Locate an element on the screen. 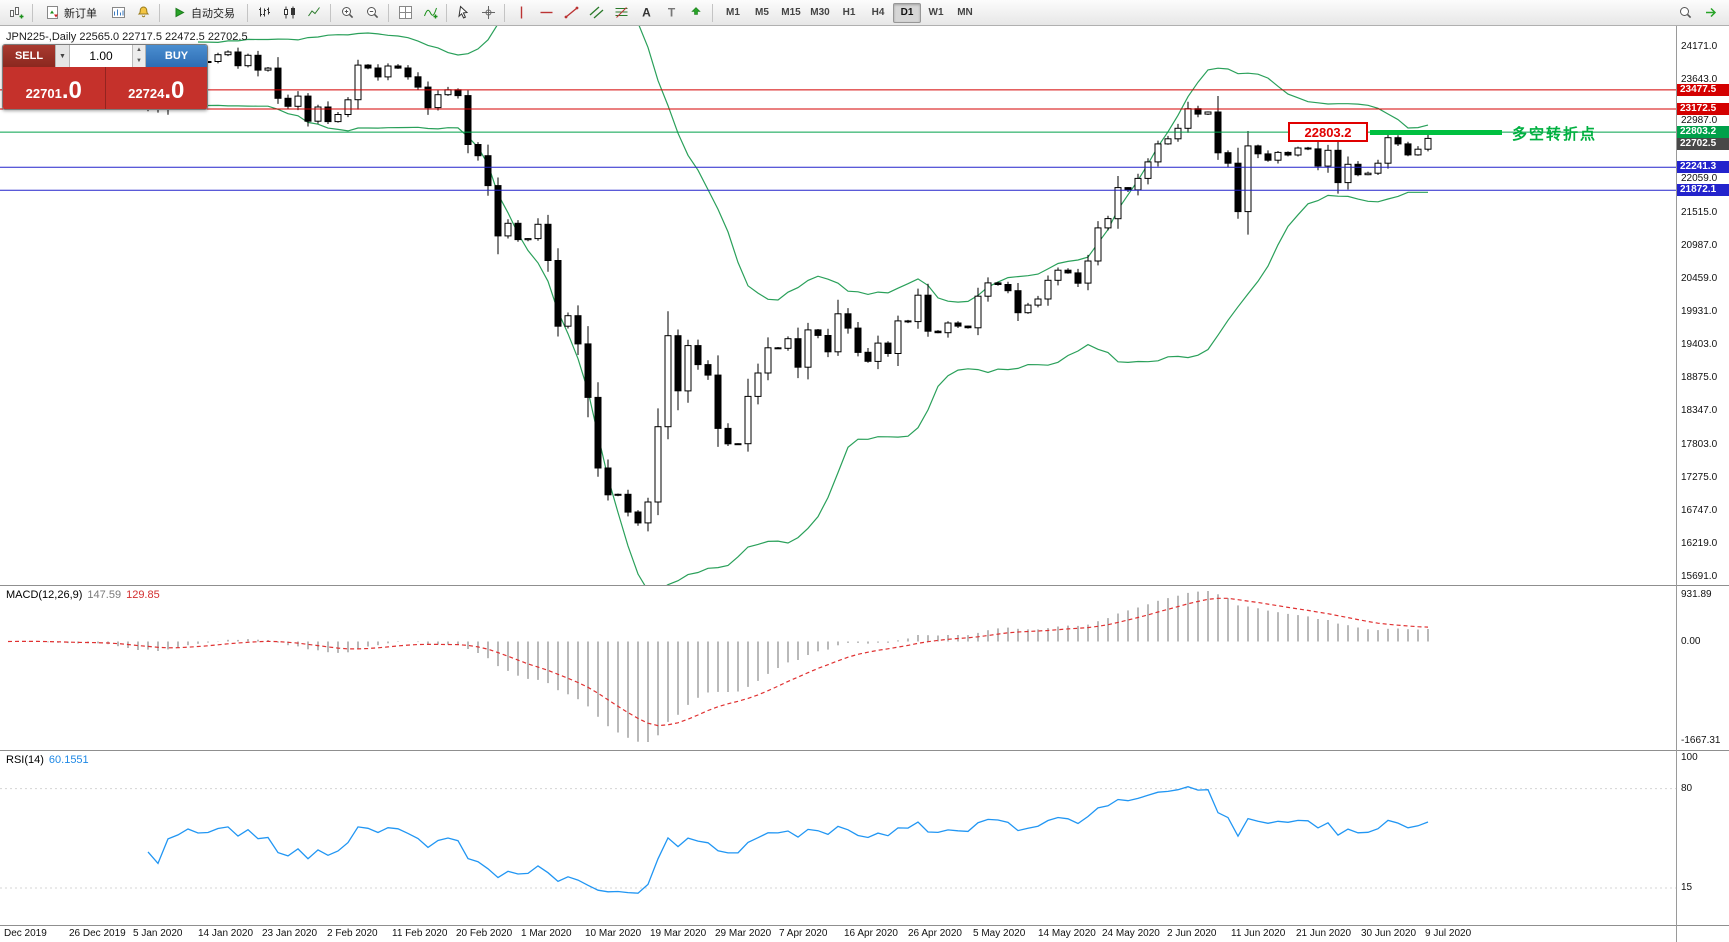 This screenshot has height=942, width=1729. time-axis-label: 10 Mar 2020 is located at coordinates (613, 933).